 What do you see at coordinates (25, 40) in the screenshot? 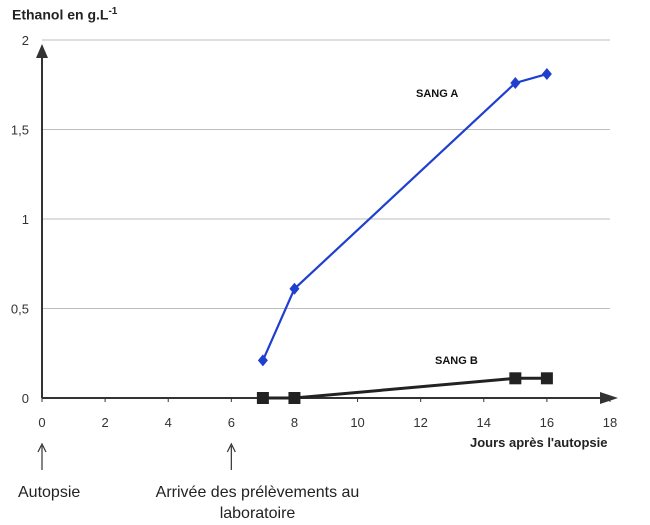
I see `y-tick-label: 2` at bounding box center [25, 40].